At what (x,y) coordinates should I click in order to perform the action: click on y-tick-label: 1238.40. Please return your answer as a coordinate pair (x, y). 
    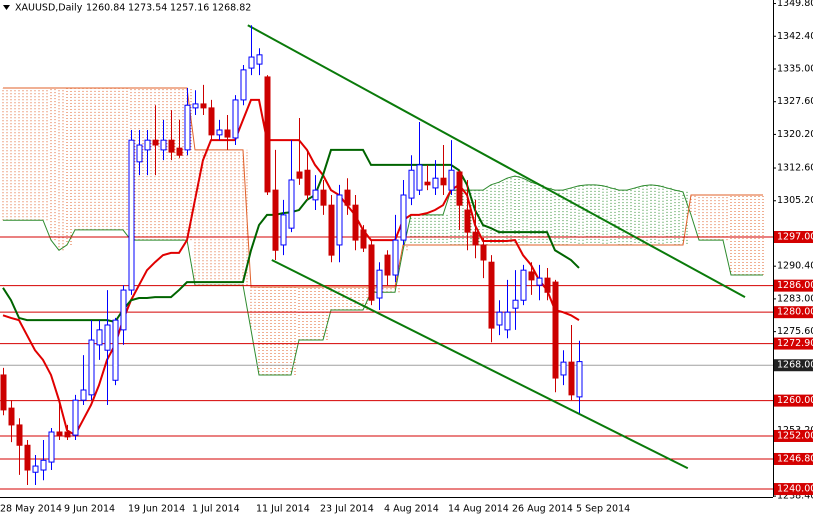
    Looking at the image, I should click on (795, 496).